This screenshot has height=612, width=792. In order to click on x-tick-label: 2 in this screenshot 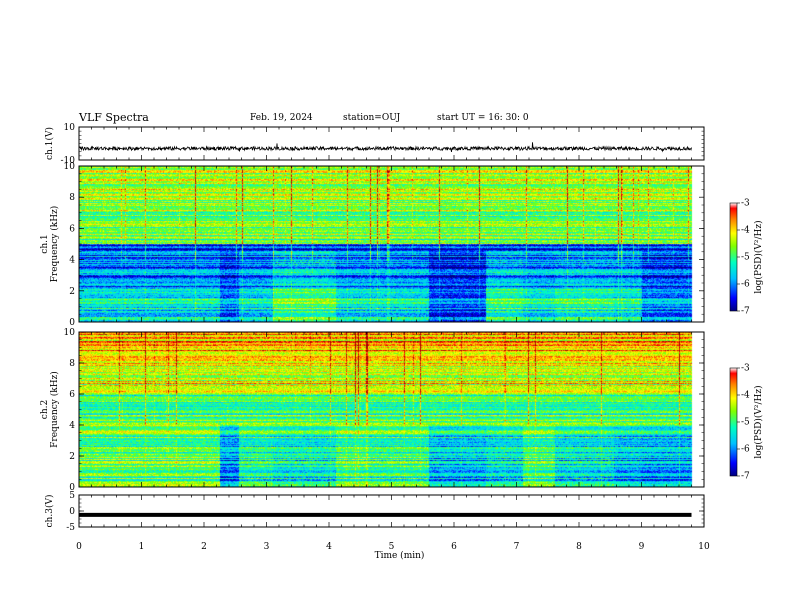, I will do `click(204, 547)`.